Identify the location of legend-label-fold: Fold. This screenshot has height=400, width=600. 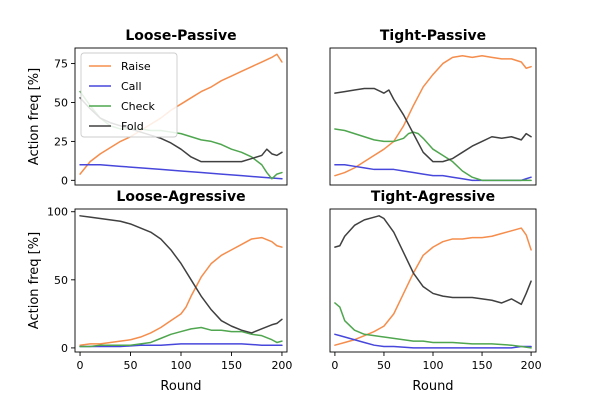
(132, 126).